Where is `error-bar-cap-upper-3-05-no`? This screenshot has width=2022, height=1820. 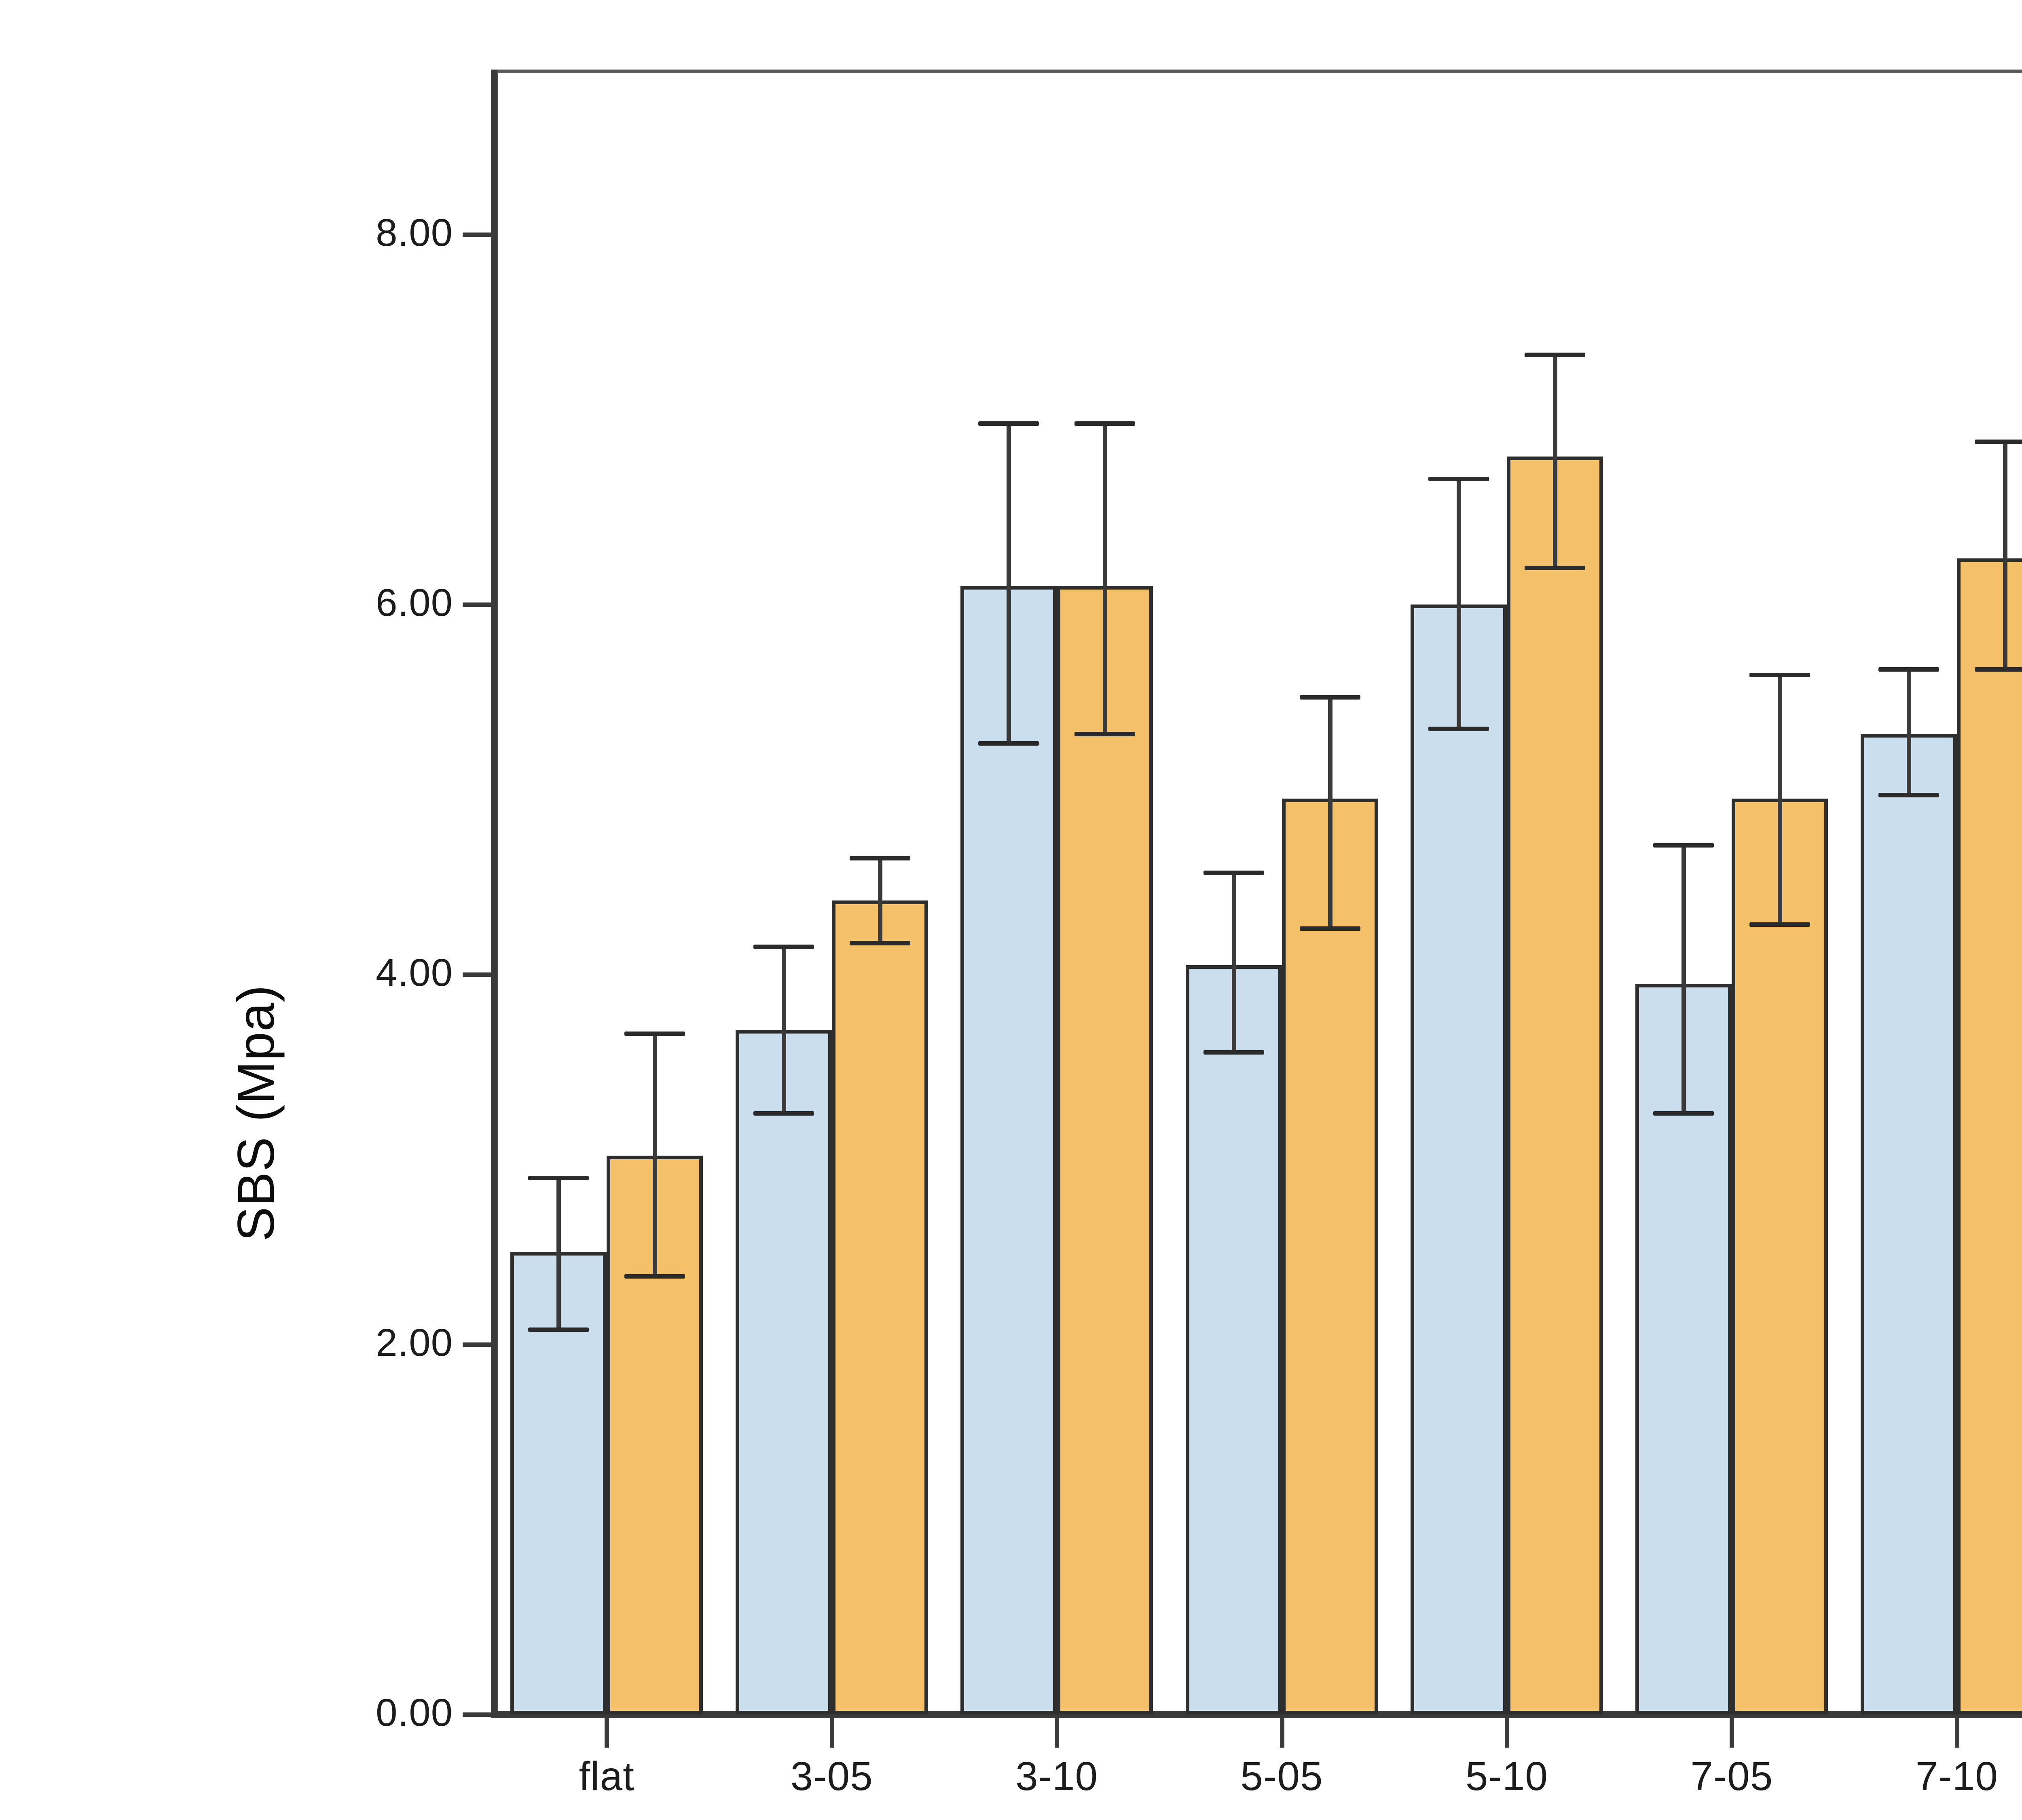
error-bar-cap-upper-3-05-no is located at coordinates (783, 947).